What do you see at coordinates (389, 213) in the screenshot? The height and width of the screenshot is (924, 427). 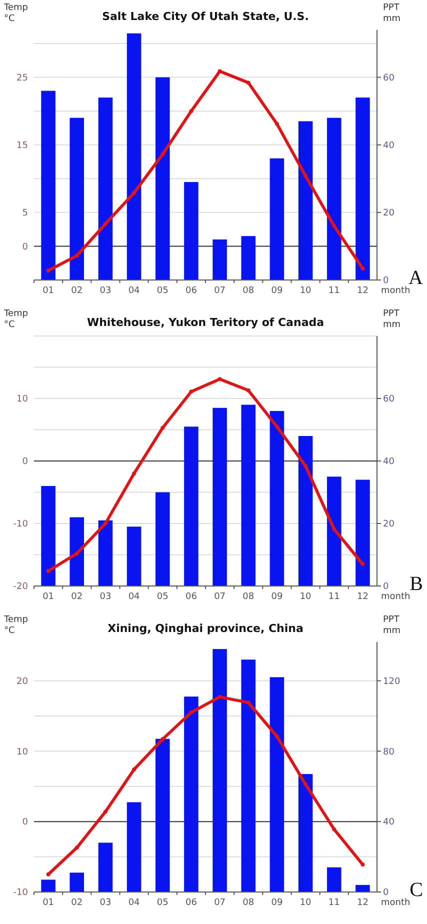 I see `y2-tick-label: 20` at bounding box center [389, 213].